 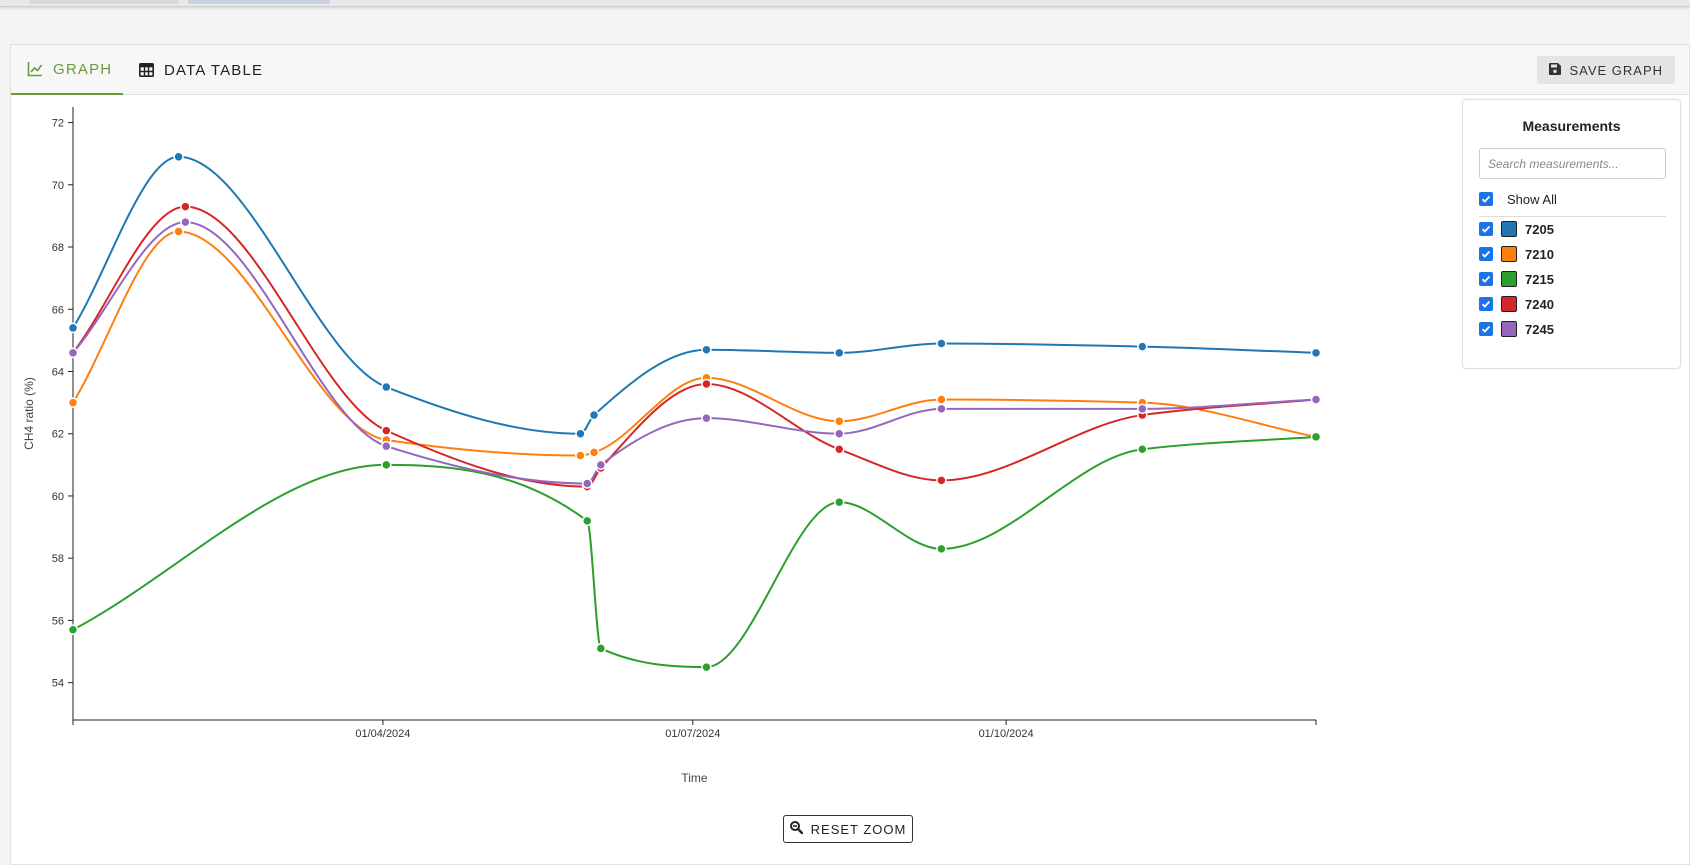 What do you see at coordinates (850, 70) in the screenshot?
I see `tab-bar: GRAPH DATA TABLE SAVE GRAPH` at bounding box center [850, 70].